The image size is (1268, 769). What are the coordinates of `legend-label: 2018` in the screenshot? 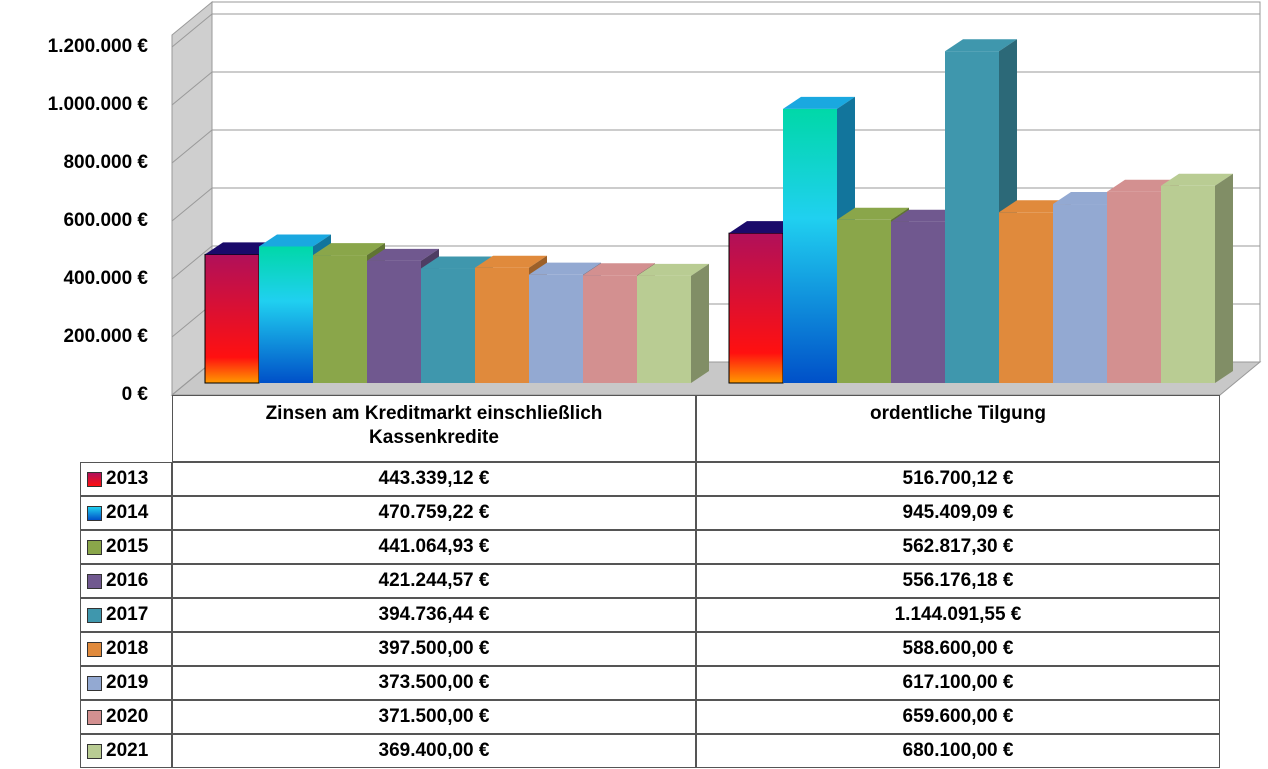 It's located at (127, 648).